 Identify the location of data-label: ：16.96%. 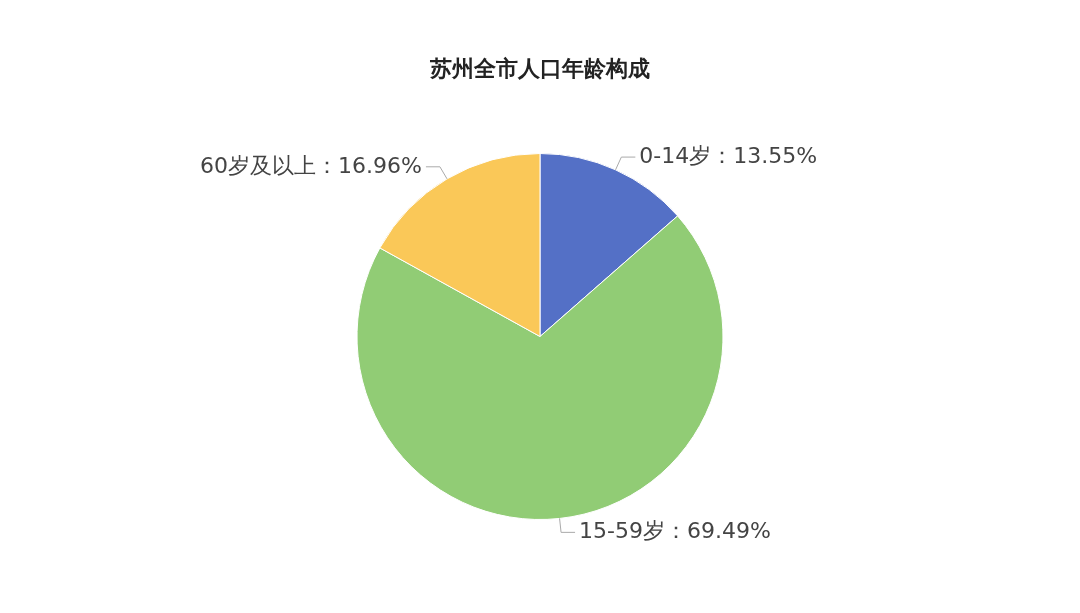
(369, 165).